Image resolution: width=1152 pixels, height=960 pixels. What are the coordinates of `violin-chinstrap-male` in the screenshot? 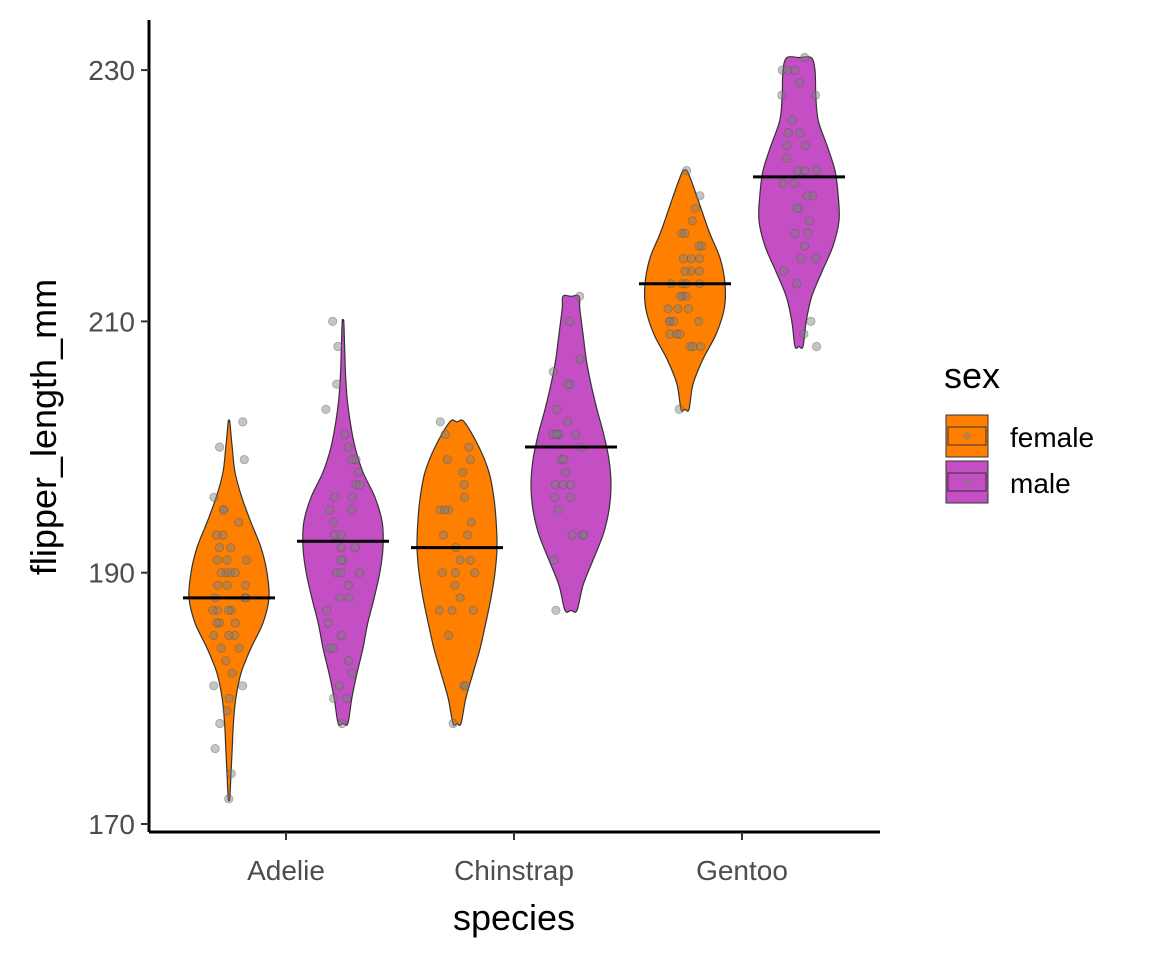 It's located at (571, 453).